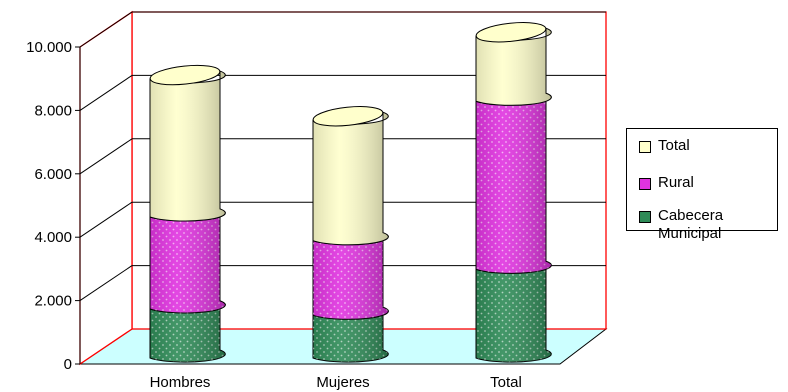 This screenshot has width=788, height=392. Describe the element at coordinates (180, 382) in the screenshot. I see `category-label: Hombres` at that location.